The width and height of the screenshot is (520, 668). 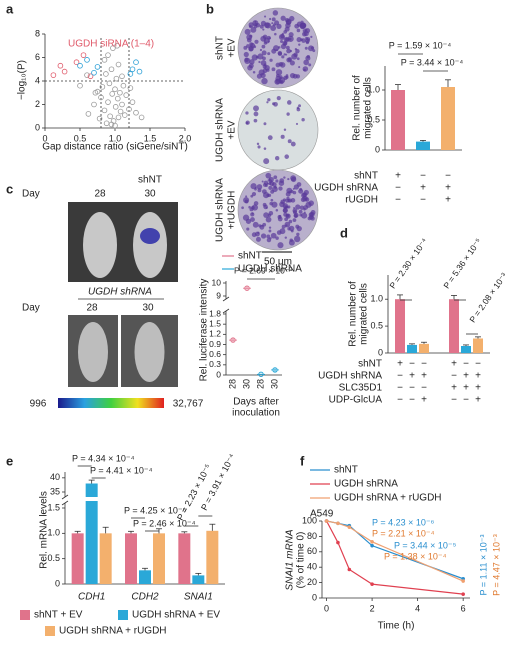 What do you see at coordinates (37, 33) in the screenshot?
I see `y-tick-label: 8` at bounding box center [37, 33].